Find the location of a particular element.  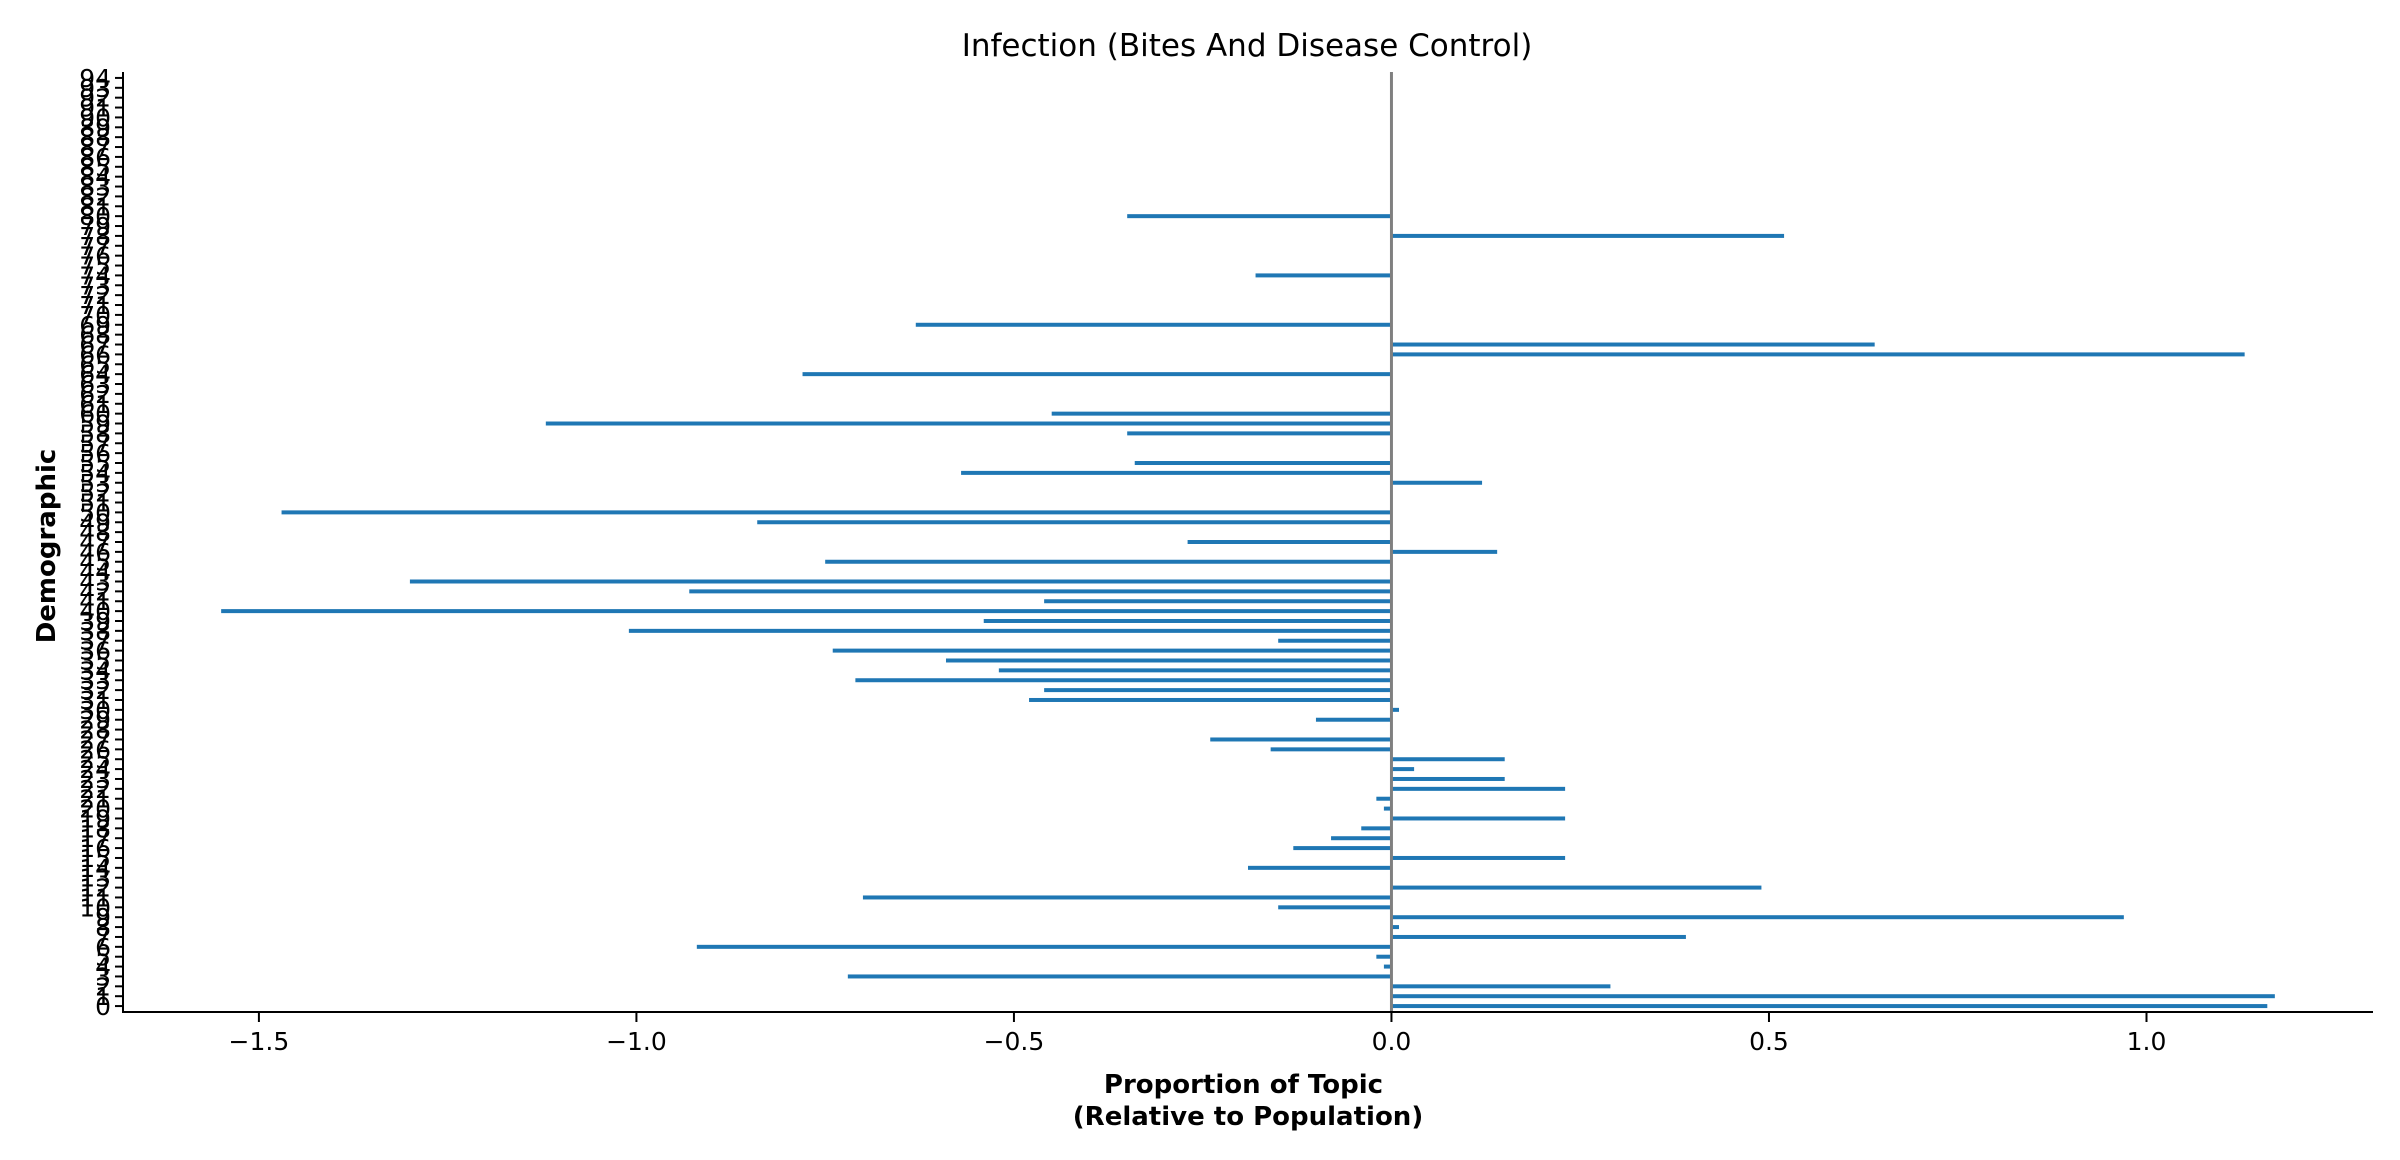

y-tick-label: 93 is located at coordinates (95, 88).